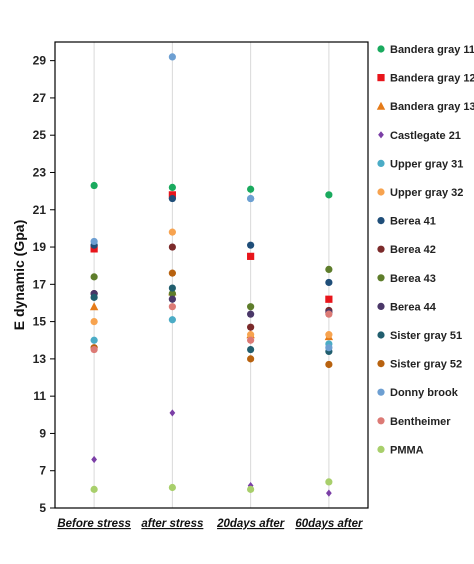  I want to click on legend-entry: Castlegate 21, so click(419, 136).